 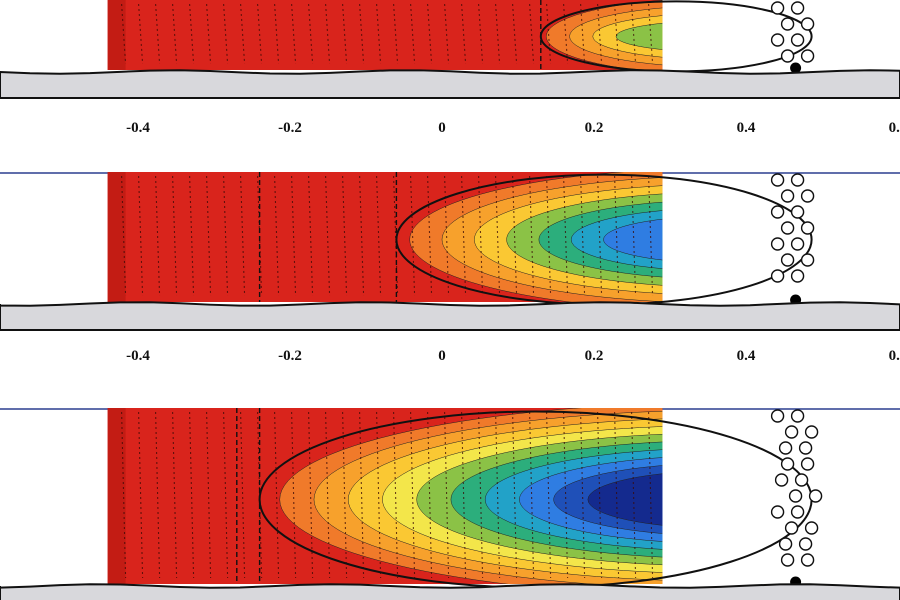 What do you see at coordinates (796, 68) in the screenshot?
I see `injection-point` at bounding box center [796, 68].